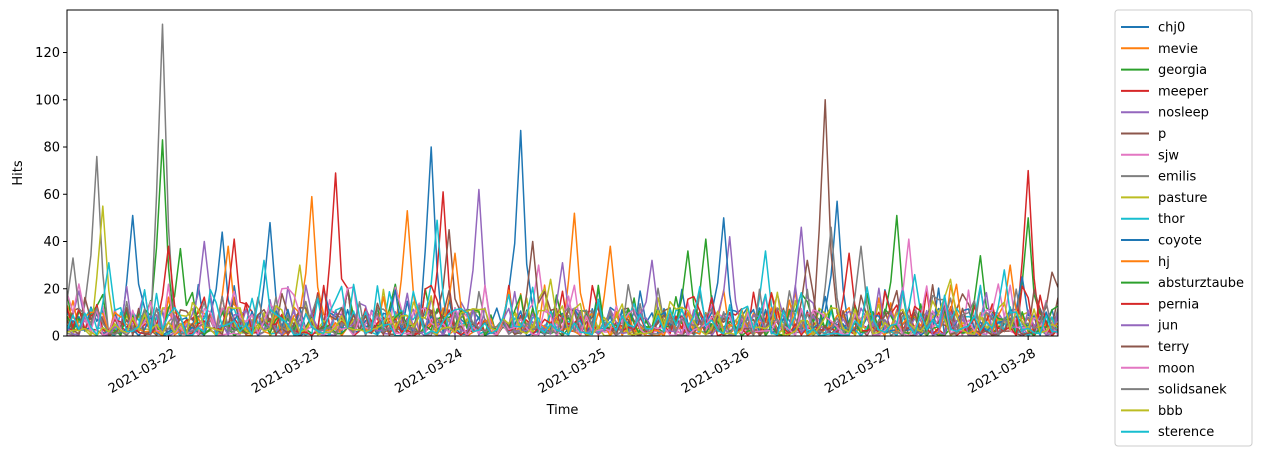 Image resolution: width=1266 pixels, height=450 pixels. I want to click on legend-label-hj: hj, so click(1164, 262).